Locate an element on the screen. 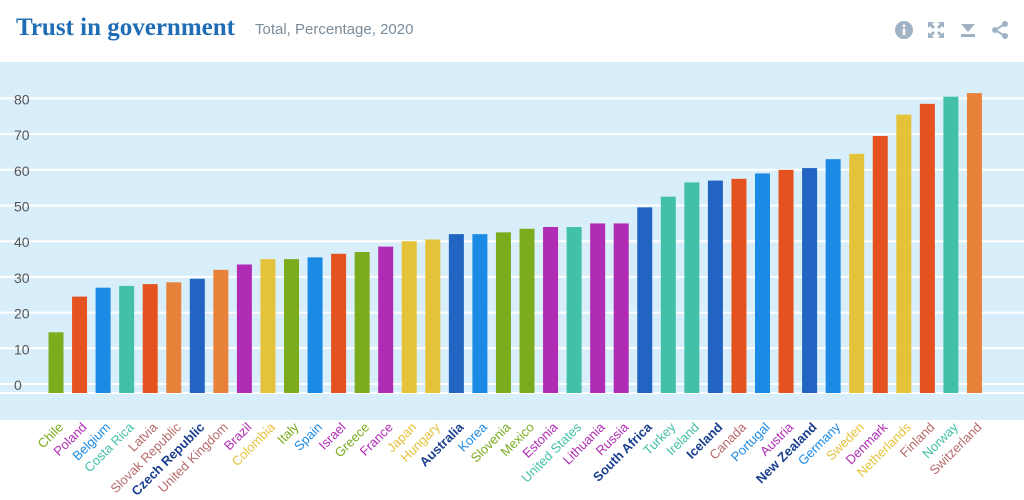 This screenshot has height=500, width=1024. bar: Austria: 62.5 is located at coordinates (786, 281).